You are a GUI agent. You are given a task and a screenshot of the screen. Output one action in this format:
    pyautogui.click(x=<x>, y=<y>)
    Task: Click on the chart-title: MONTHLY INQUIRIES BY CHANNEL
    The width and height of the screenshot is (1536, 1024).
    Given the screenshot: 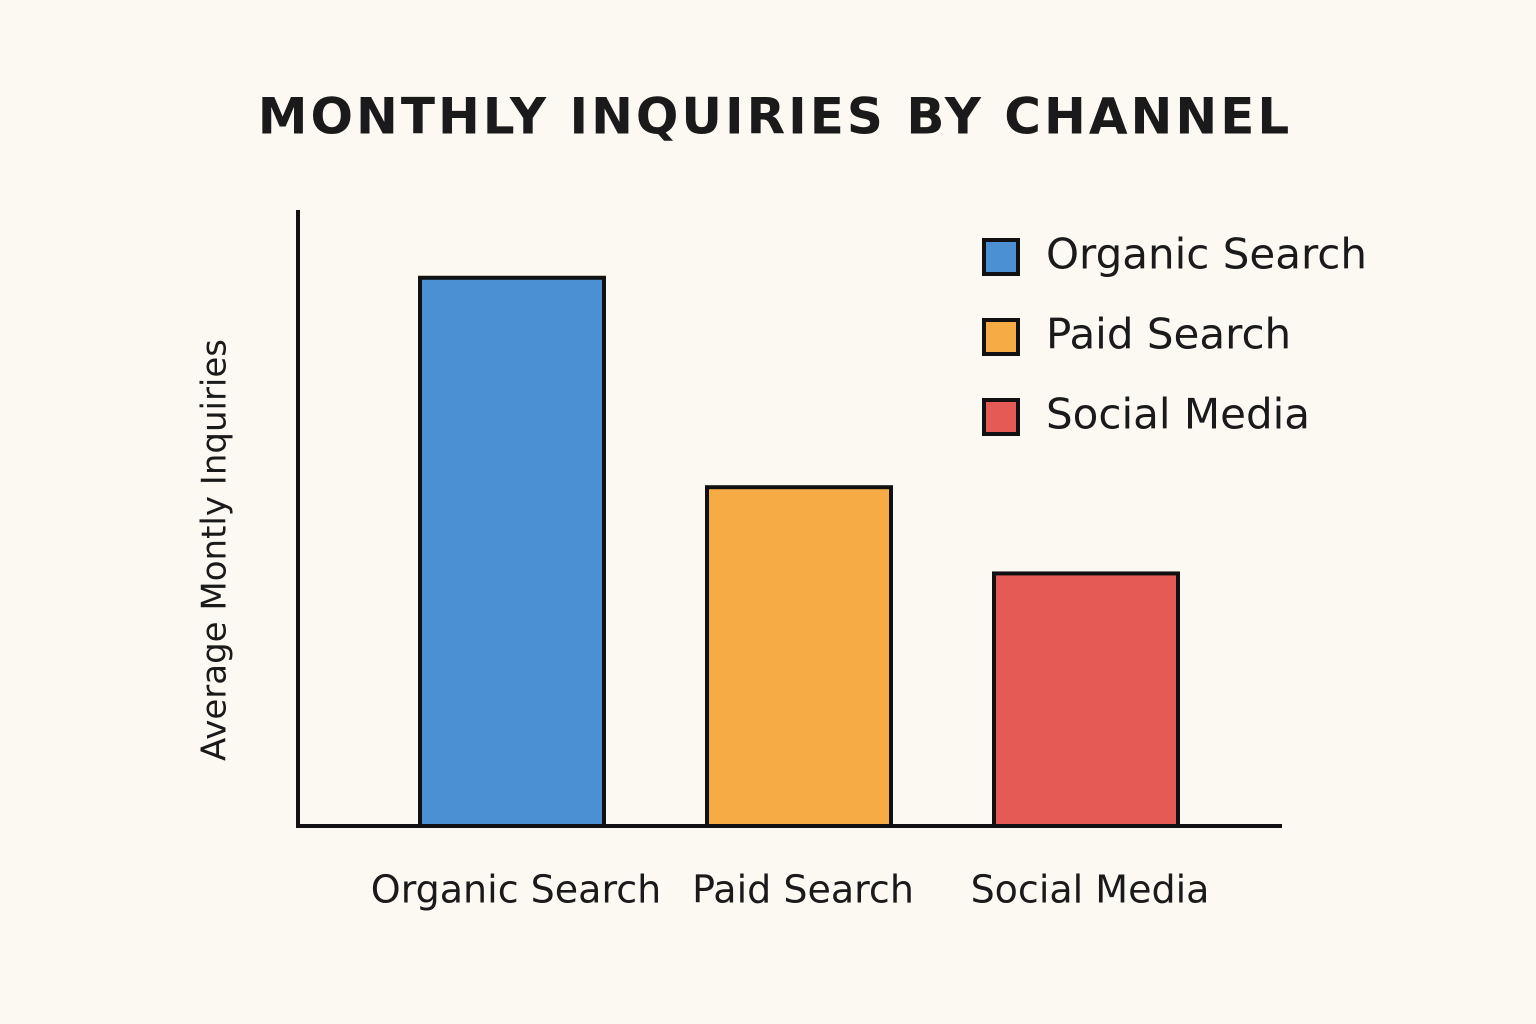 What is the action you would take?
    pyautogui.click(x=775, y=117)
    